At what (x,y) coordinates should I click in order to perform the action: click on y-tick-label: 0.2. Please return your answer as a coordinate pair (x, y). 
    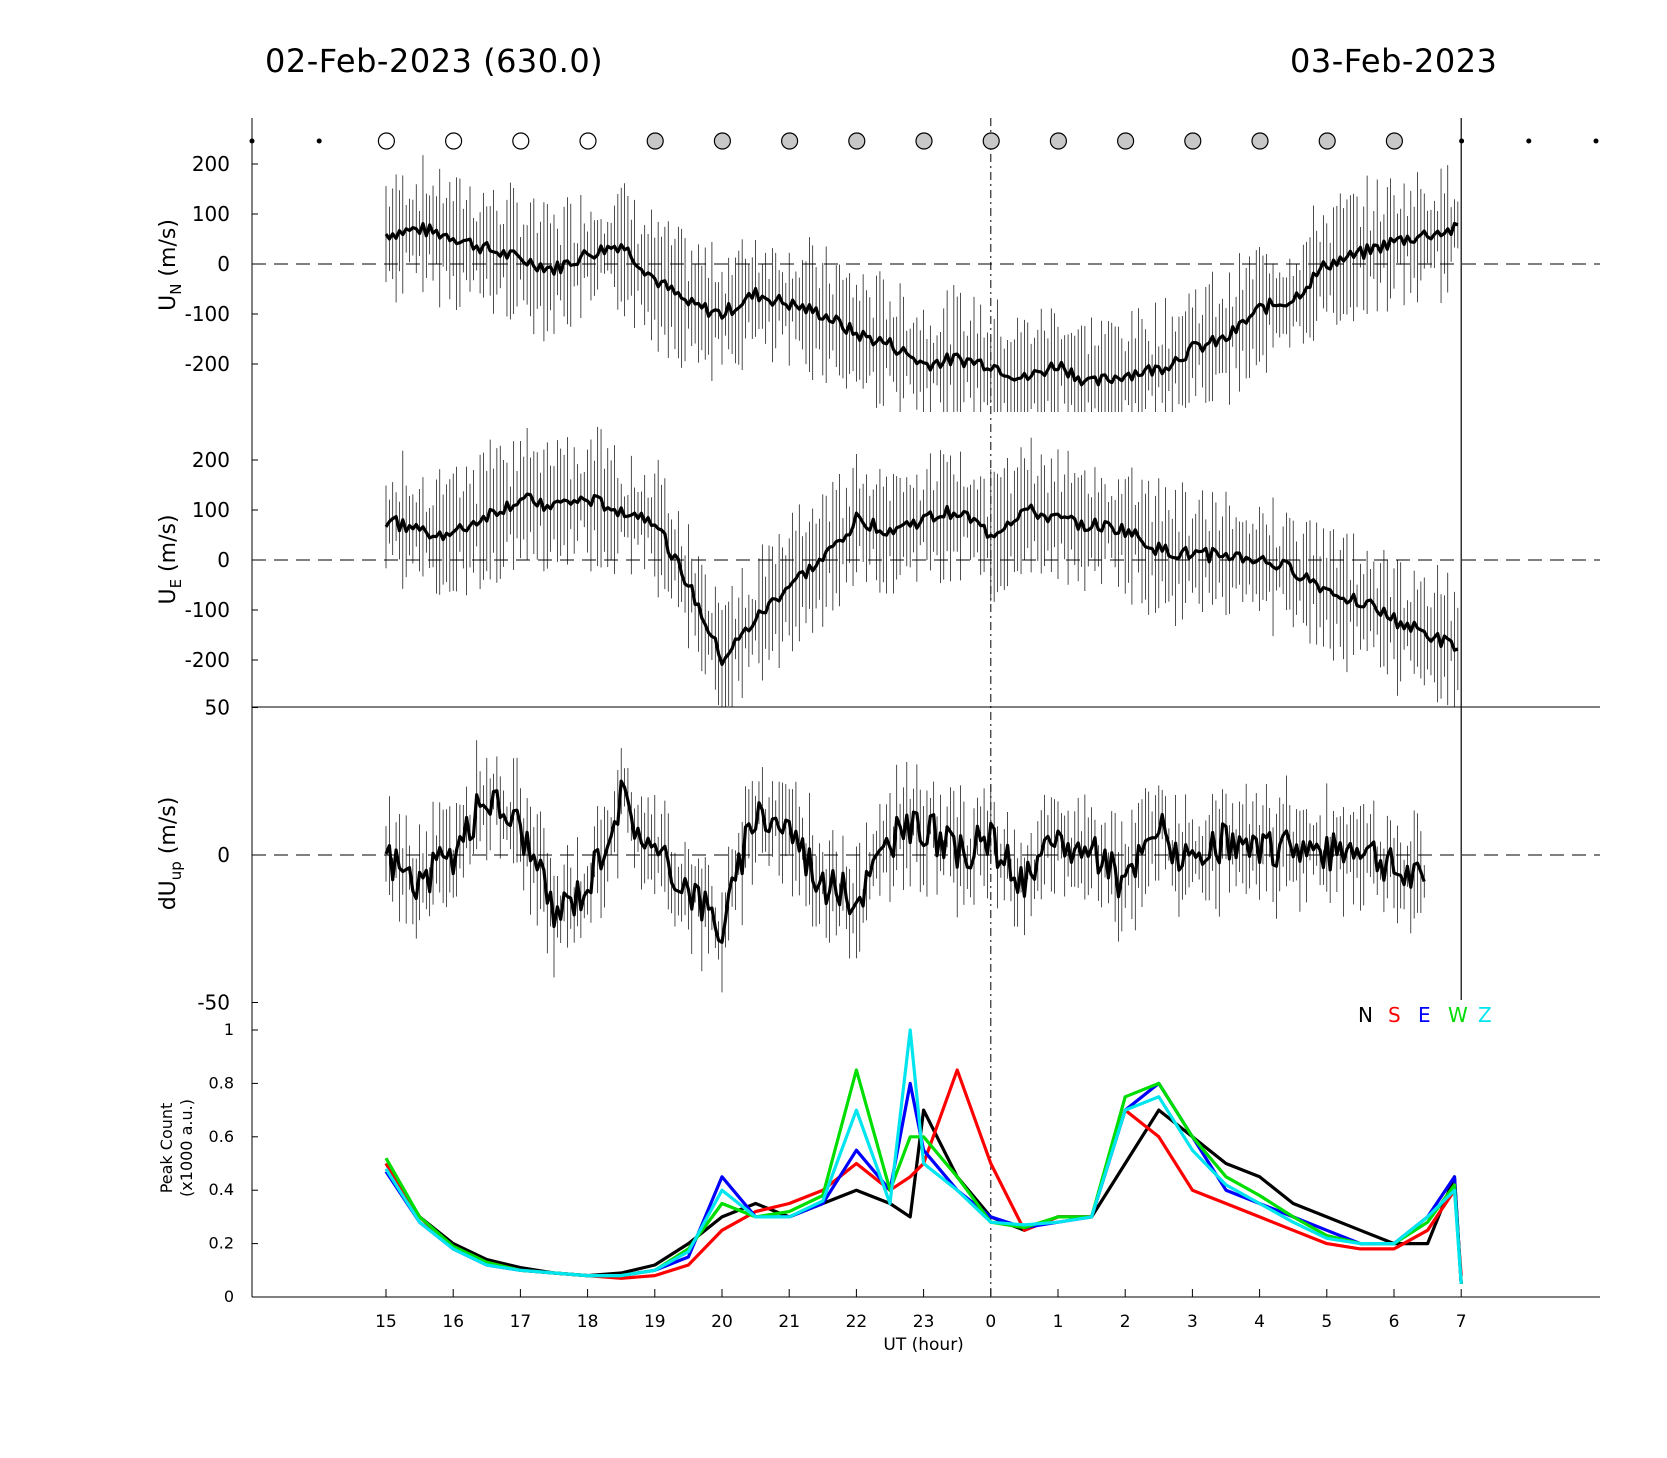
    Looking at the image, I should click on (221, 1243).